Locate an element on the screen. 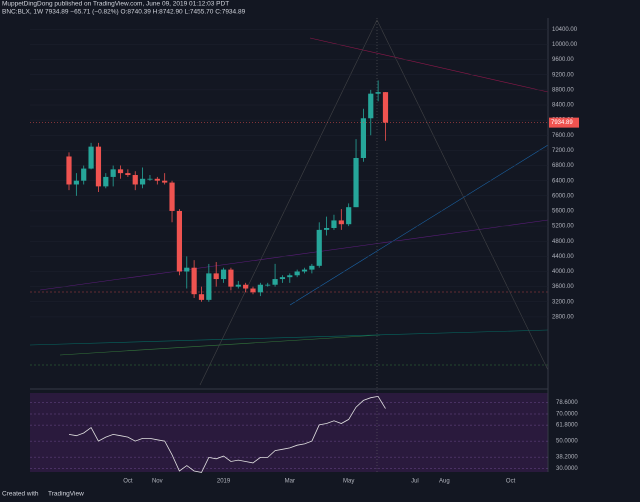  y-tick-label: 8800.00 is located at coordinates (563, 90).